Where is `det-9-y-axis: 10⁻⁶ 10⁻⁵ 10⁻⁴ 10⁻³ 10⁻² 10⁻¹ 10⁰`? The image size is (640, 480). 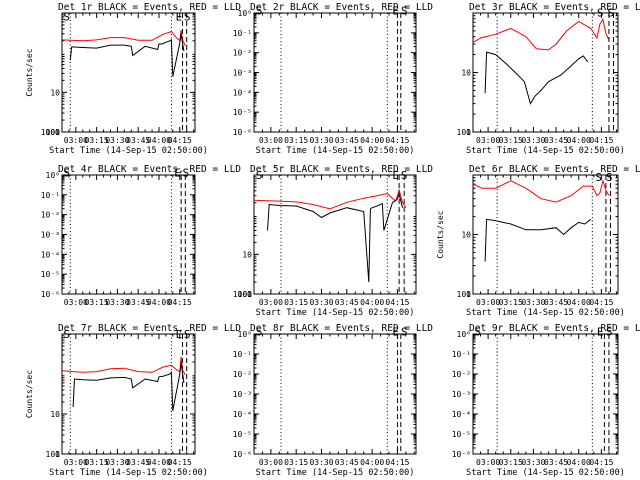 det-9-y-axis: 10⁻⁶ 10⁻⁵ 10⁻⁴ 10⁻³ 10⁻² 10⁻¹ 10⁰ is located at coordinates (535, 394).